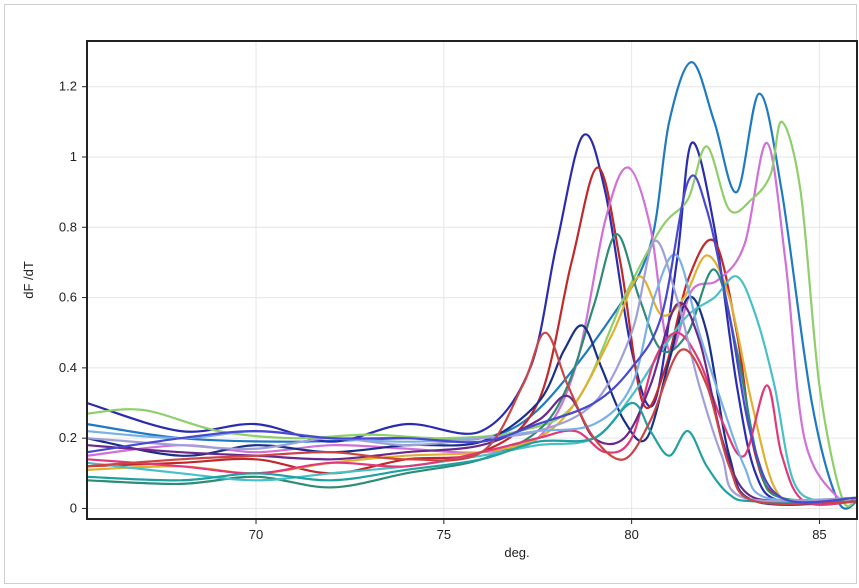 This screenshot has width=859, height=588. I want to click on y-tick-label-1: 0.2, so click(68, 437).